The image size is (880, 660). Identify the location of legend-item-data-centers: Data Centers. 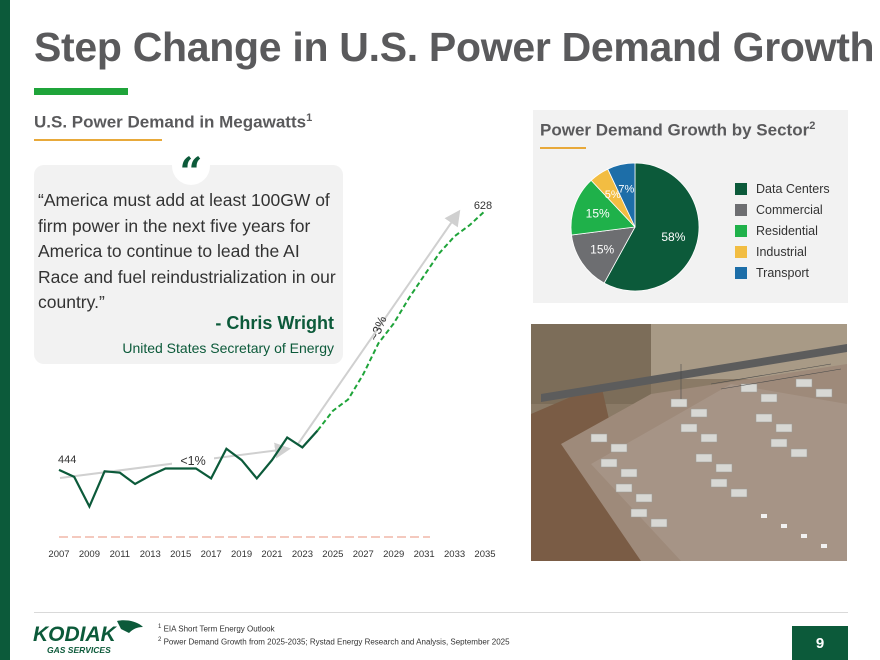
(782, 188).